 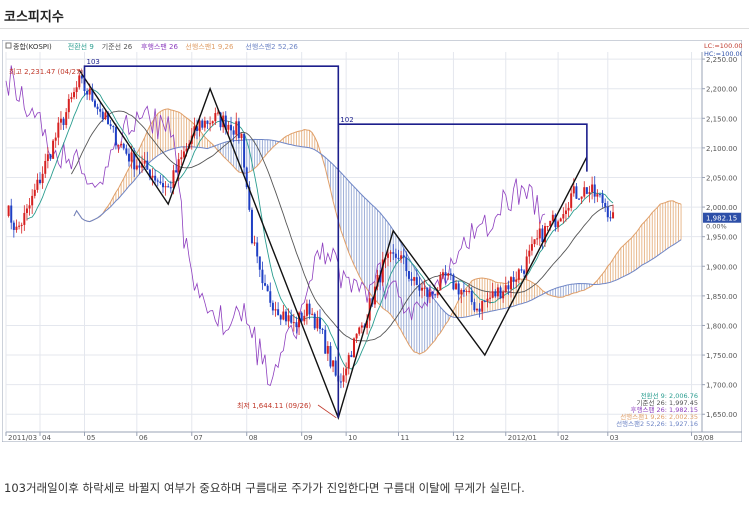 I want to click on low-arrow, so click(x=327, y=411).